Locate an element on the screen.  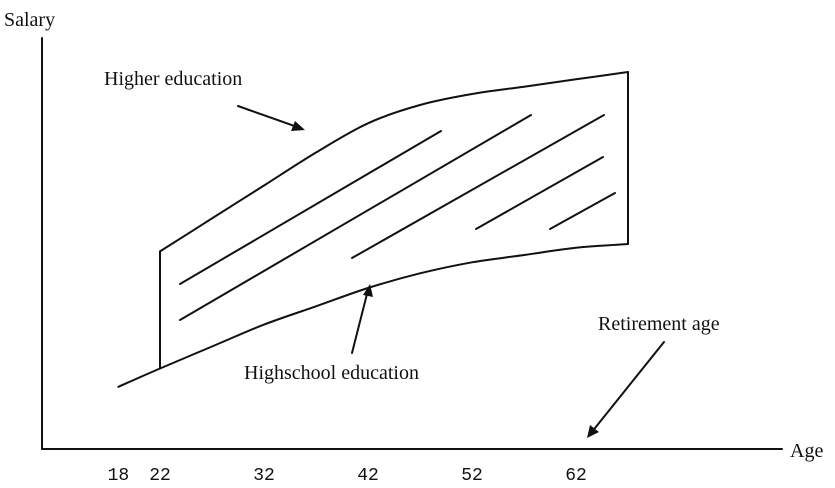
x-tick-label: 62 is located at coordinates (576, 476).